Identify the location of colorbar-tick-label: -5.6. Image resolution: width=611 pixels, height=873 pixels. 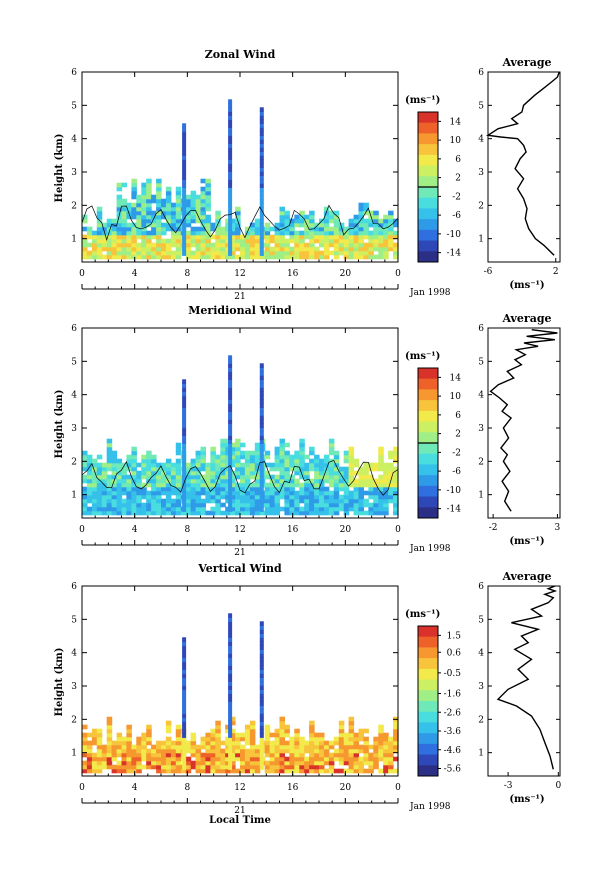
(453, 770).